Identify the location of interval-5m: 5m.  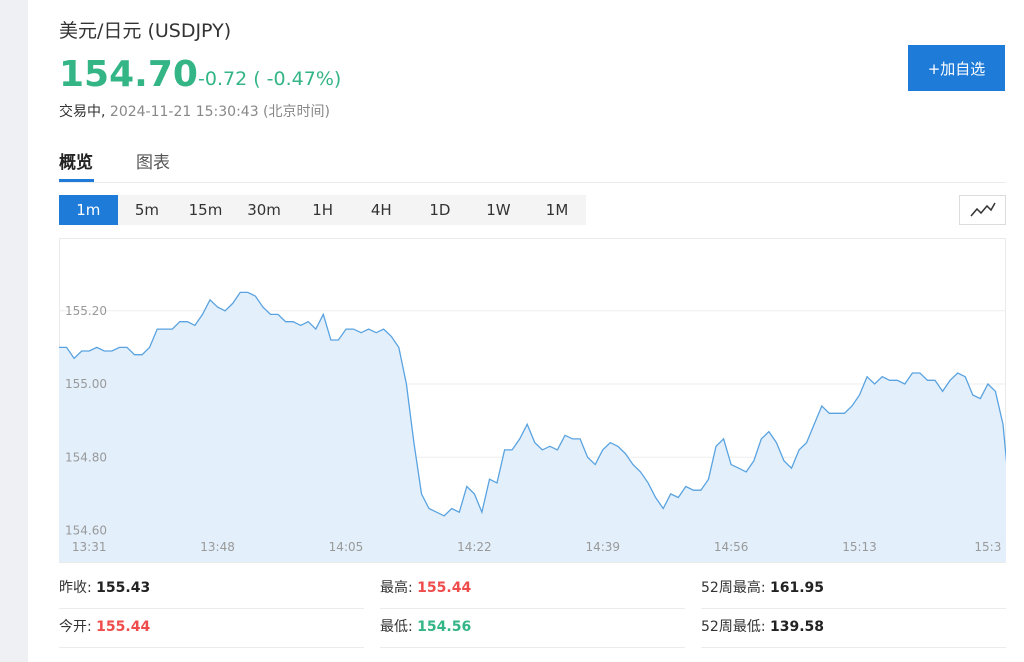
(146, 210).